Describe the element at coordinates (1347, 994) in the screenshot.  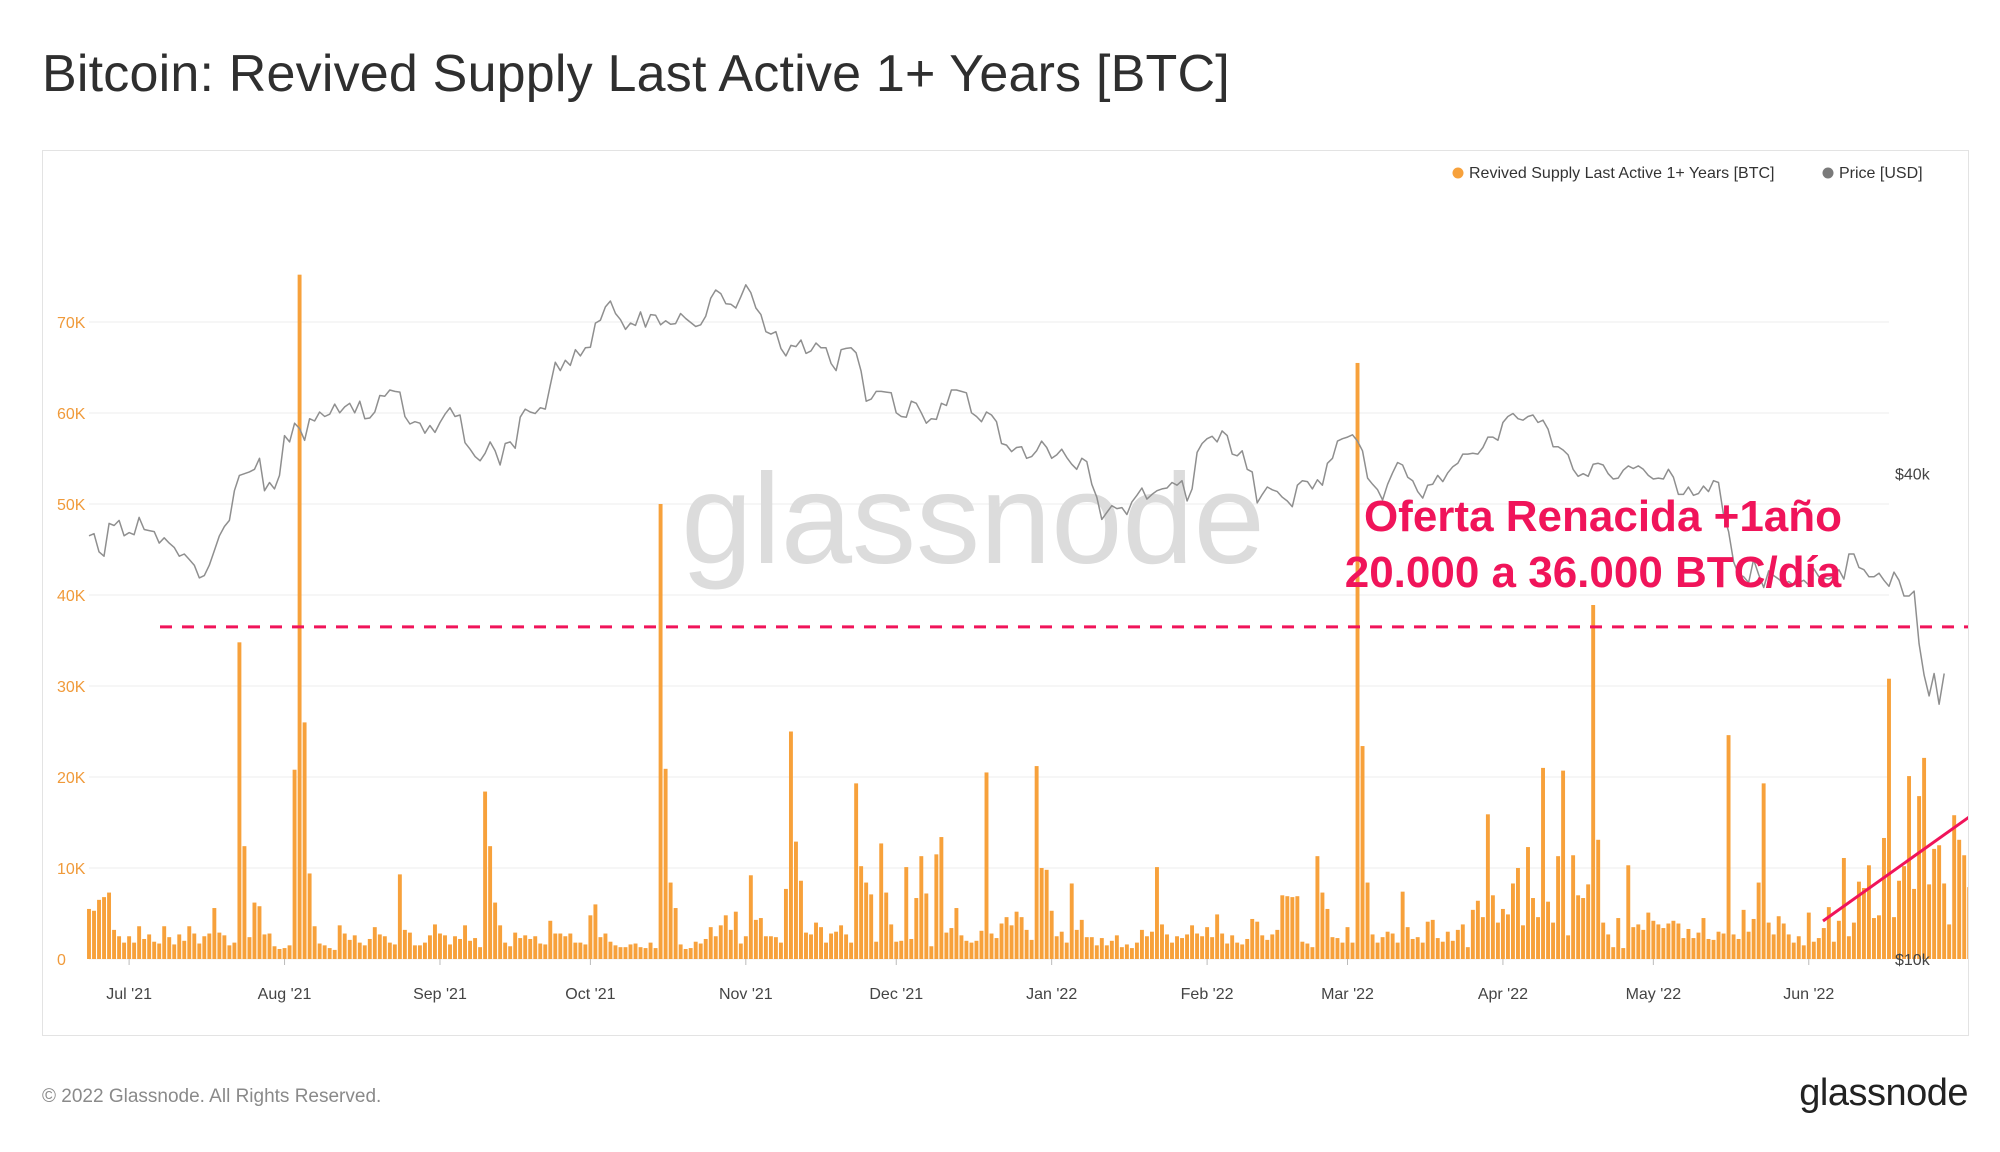
I see `x-tick-label: Mar '22` at that location.